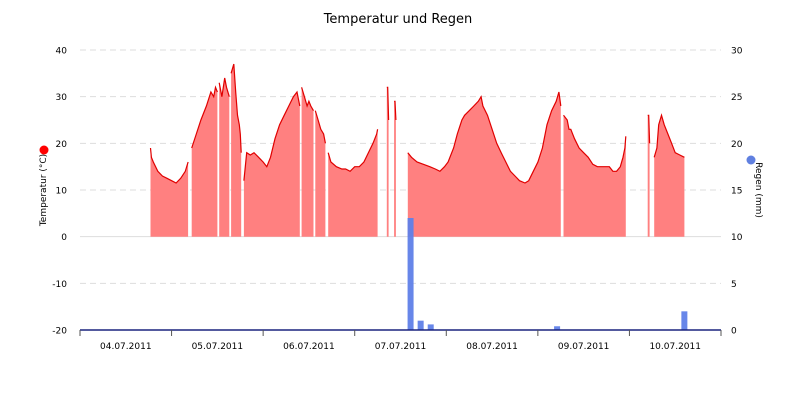 Image resolution: width=800 pixels, height=404 pixels. Describe the element at coordinates (44, 190) in the screenshot. I see `y-left-axis-label: Temperatur (°C)` at that location.